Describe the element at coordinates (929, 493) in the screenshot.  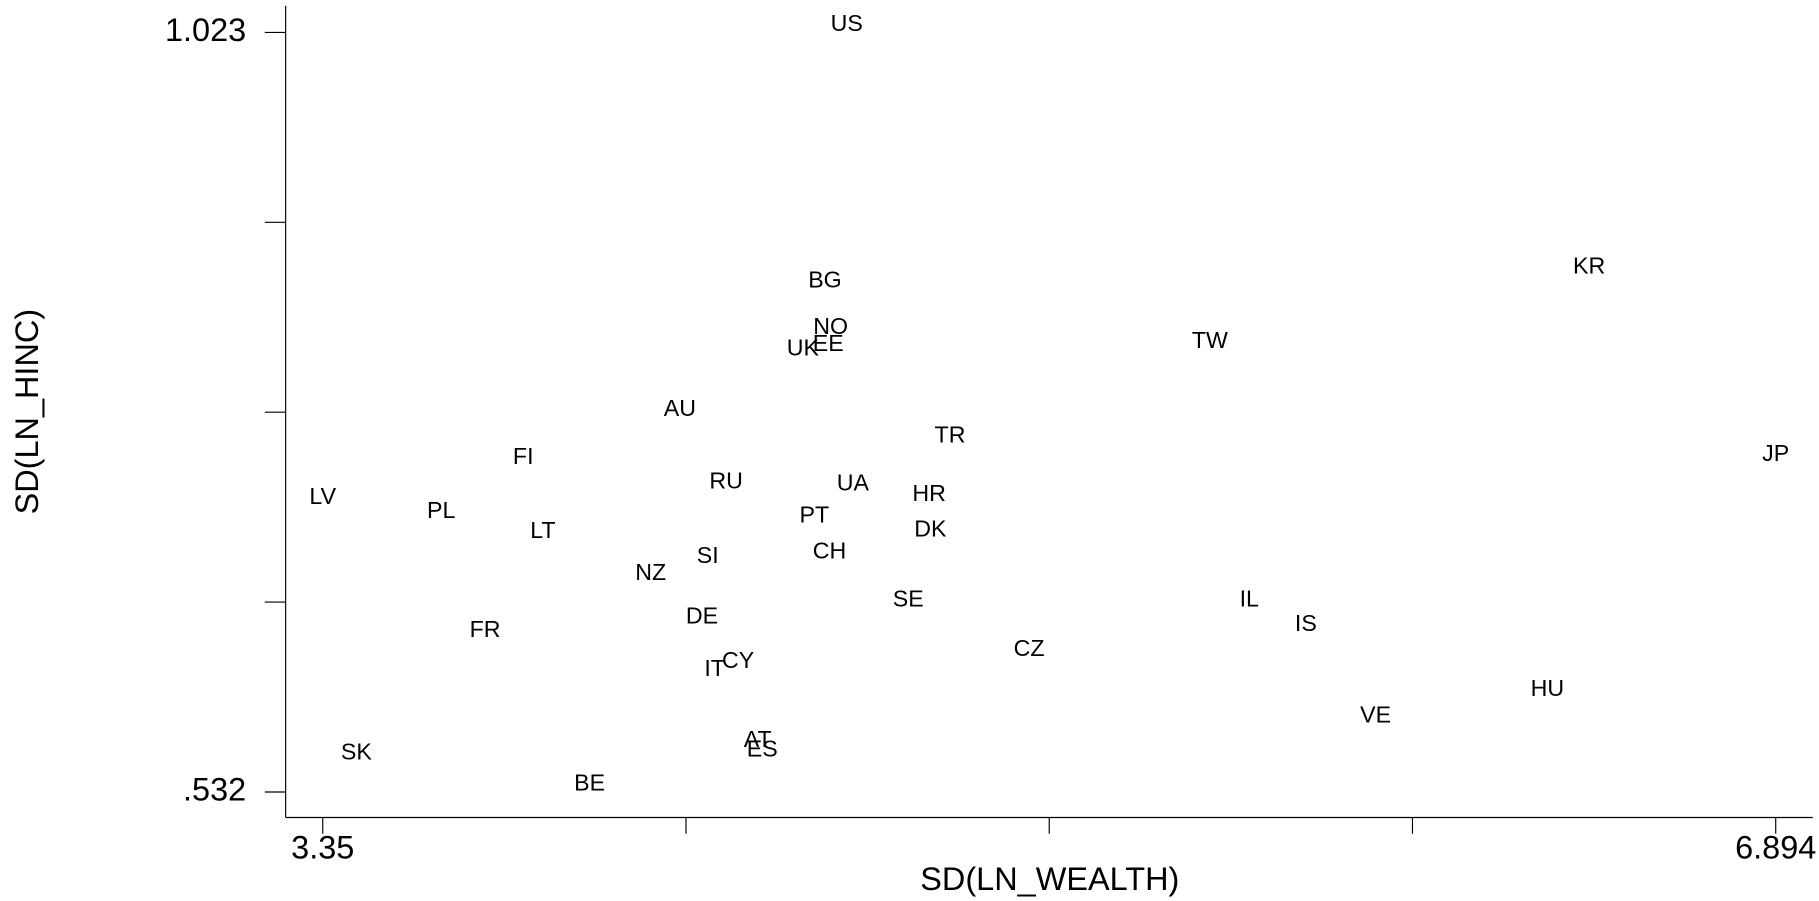
I see `point-label: HR` at that location.